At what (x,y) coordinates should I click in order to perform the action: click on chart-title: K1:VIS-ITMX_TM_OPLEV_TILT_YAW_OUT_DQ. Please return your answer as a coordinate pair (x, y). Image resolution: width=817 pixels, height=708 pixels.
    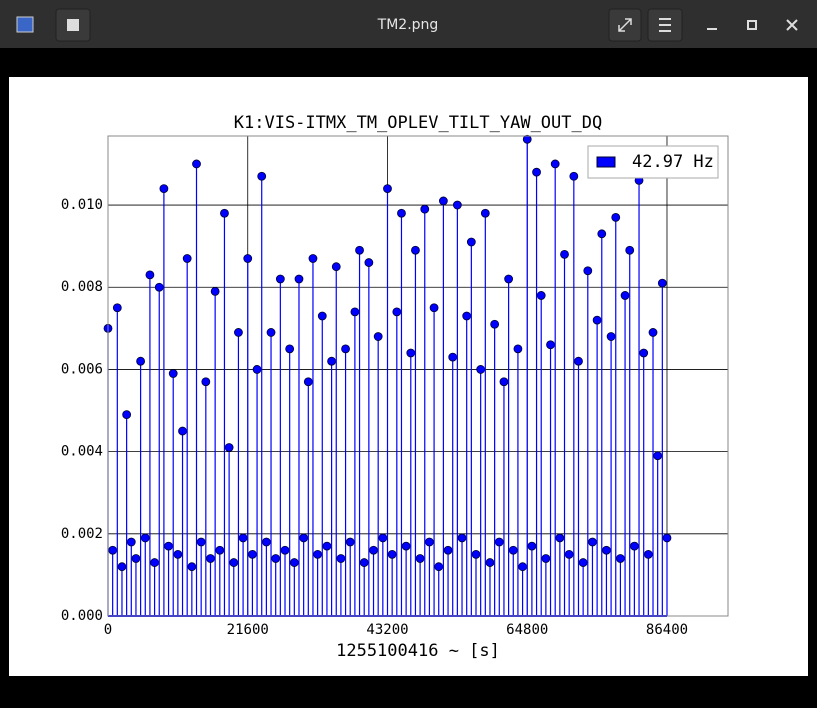
    Looking at the image, I should click on (418, 123).